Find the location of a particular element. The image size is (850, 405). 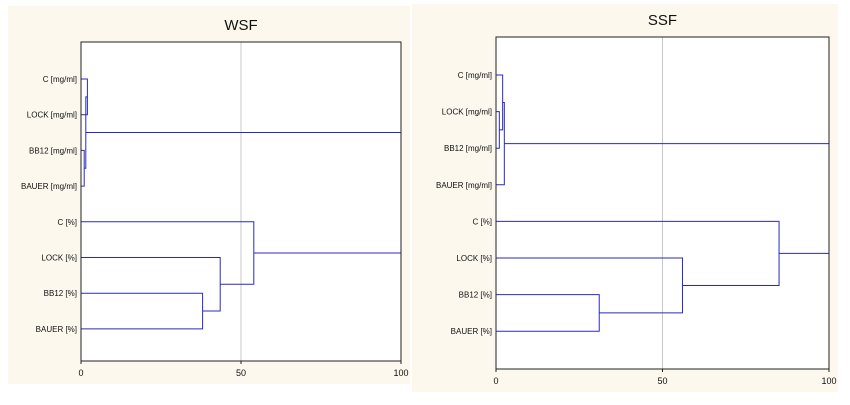

chart-title-ssf: SSF is located at coordinates (662, 20).